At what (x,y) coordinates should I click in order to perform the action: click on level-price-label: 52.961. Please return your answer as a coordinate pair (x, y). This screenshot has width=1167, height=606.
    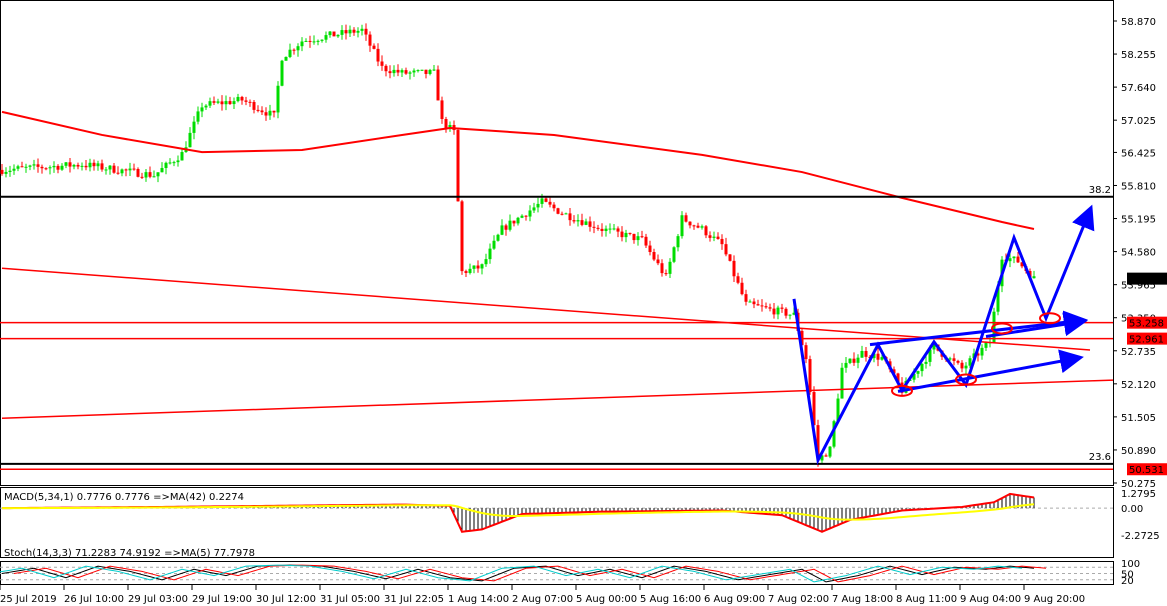
    Looking at the image, I should click on (1146, 340).